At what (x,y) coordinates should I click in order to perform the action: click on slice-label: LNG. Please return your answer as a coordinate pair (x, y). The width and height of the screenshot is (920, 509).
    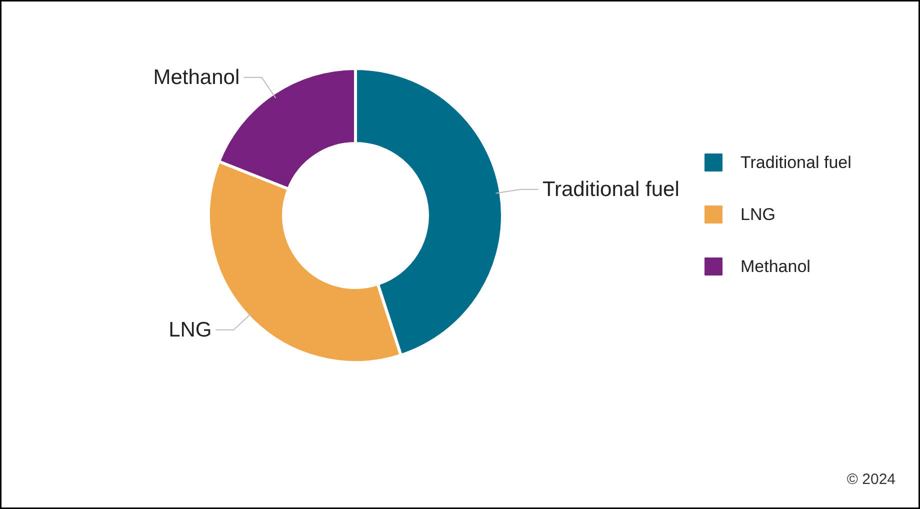
    Looking at the image, I should click on (190, 330).